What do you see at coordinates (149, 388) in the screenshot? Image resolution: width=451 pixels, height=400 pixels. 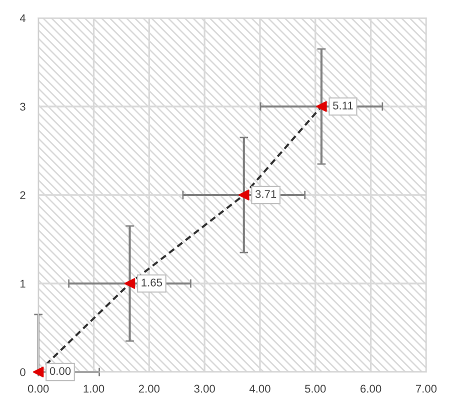 I see `x-tick-label: 2.00` at bounding box center [149, 388].